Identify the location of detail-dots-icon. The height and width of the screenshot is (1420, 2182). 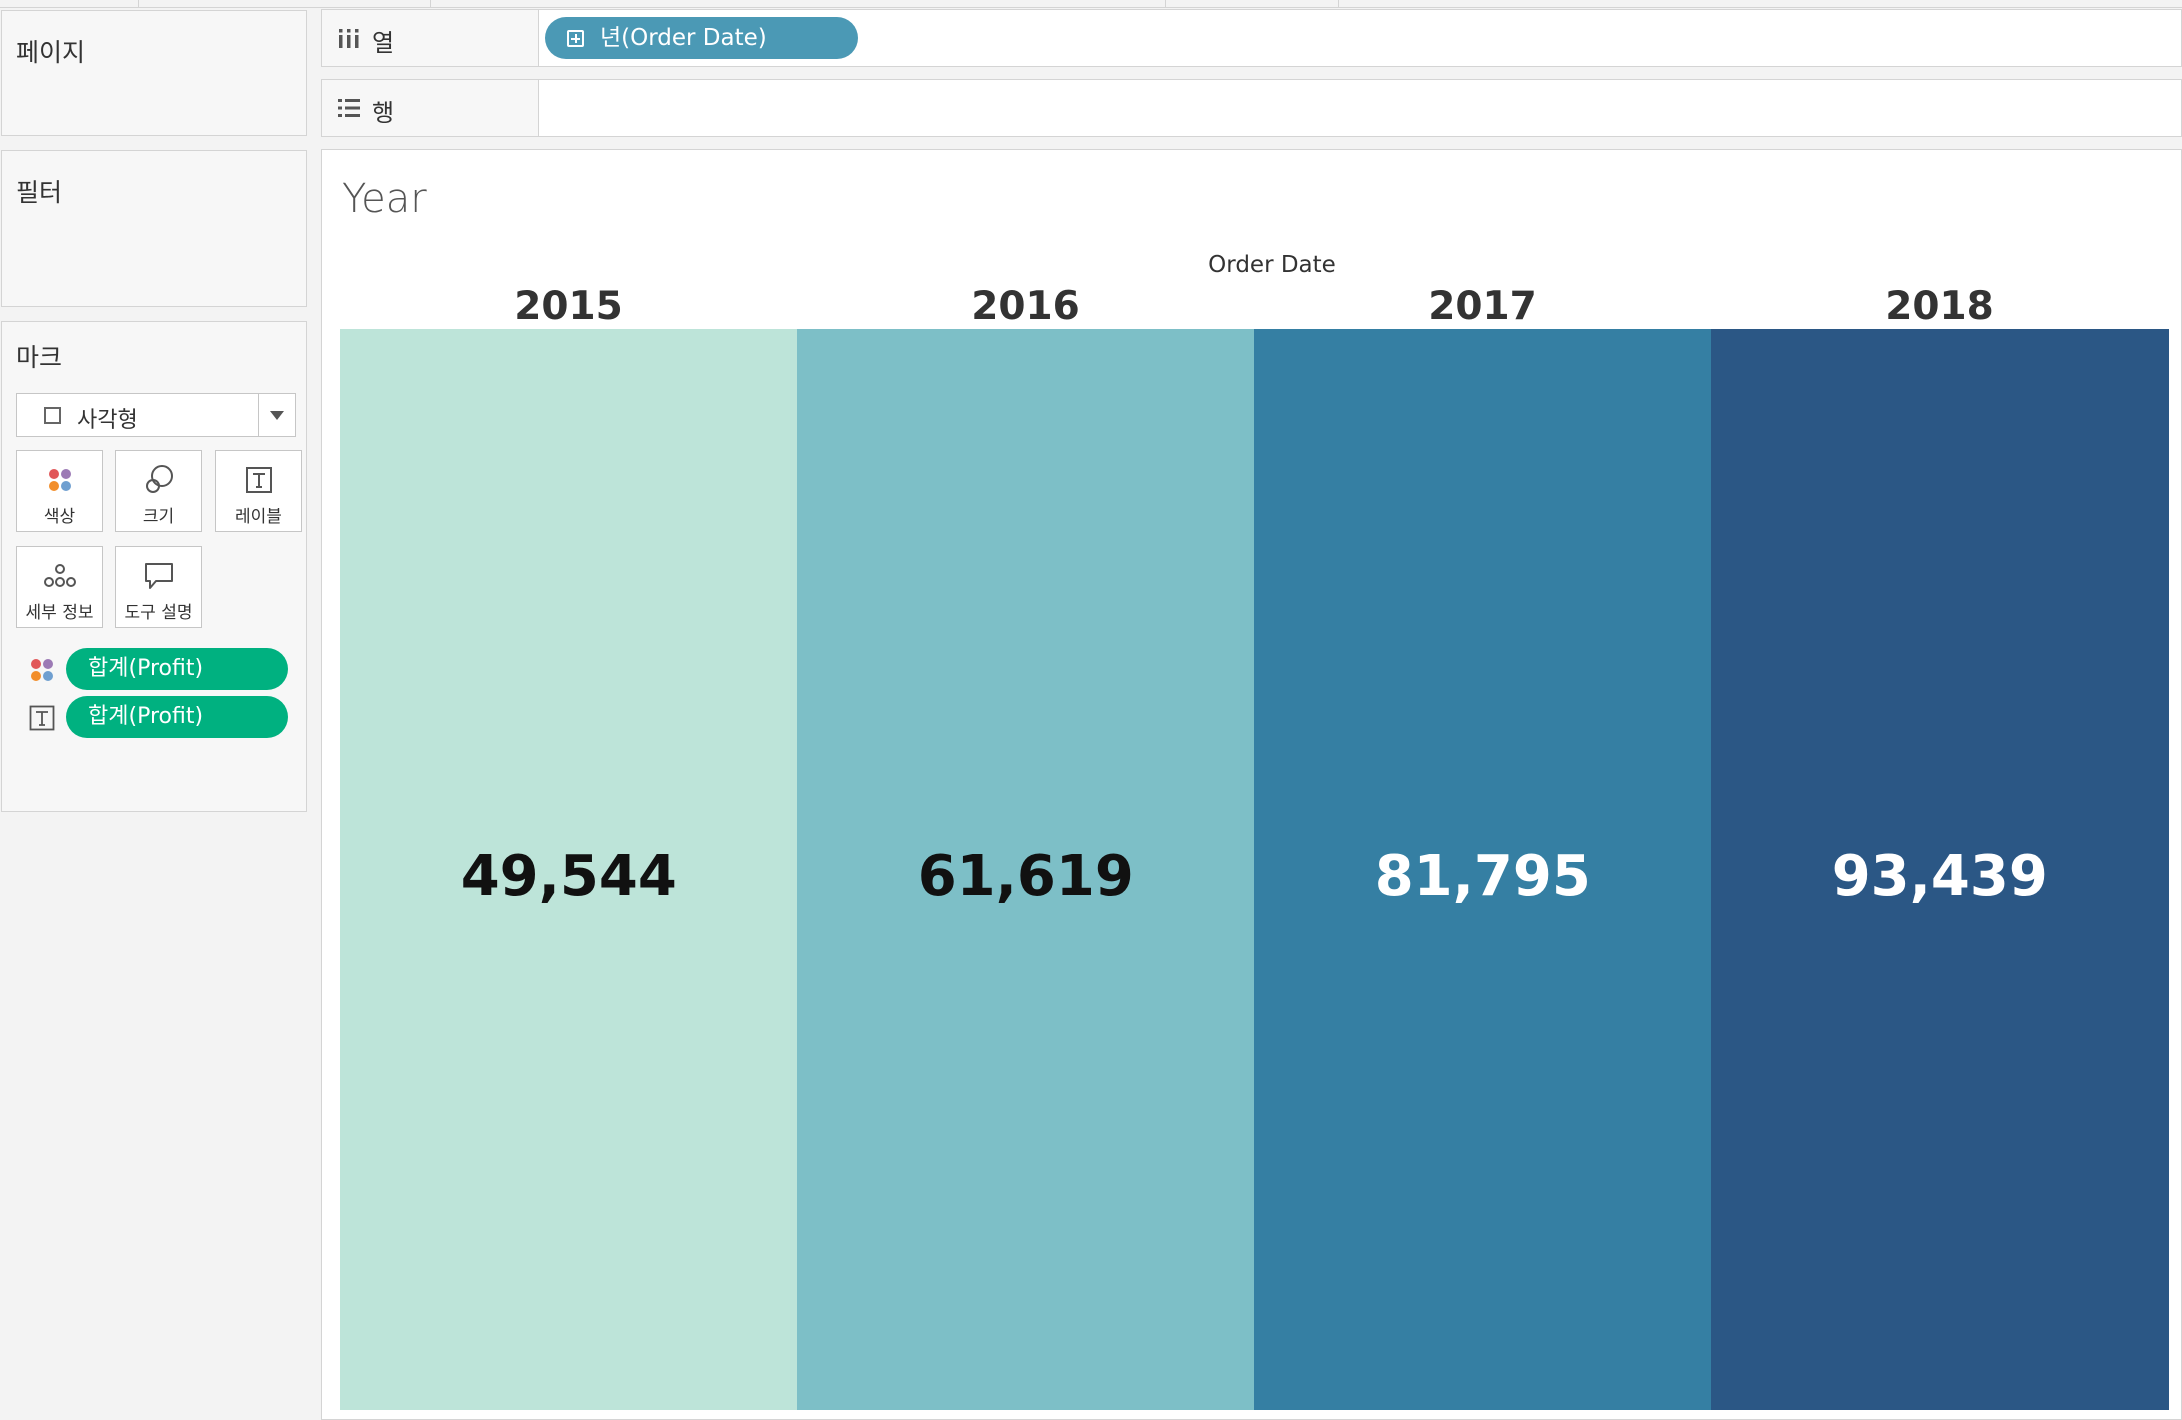
(59, 576).